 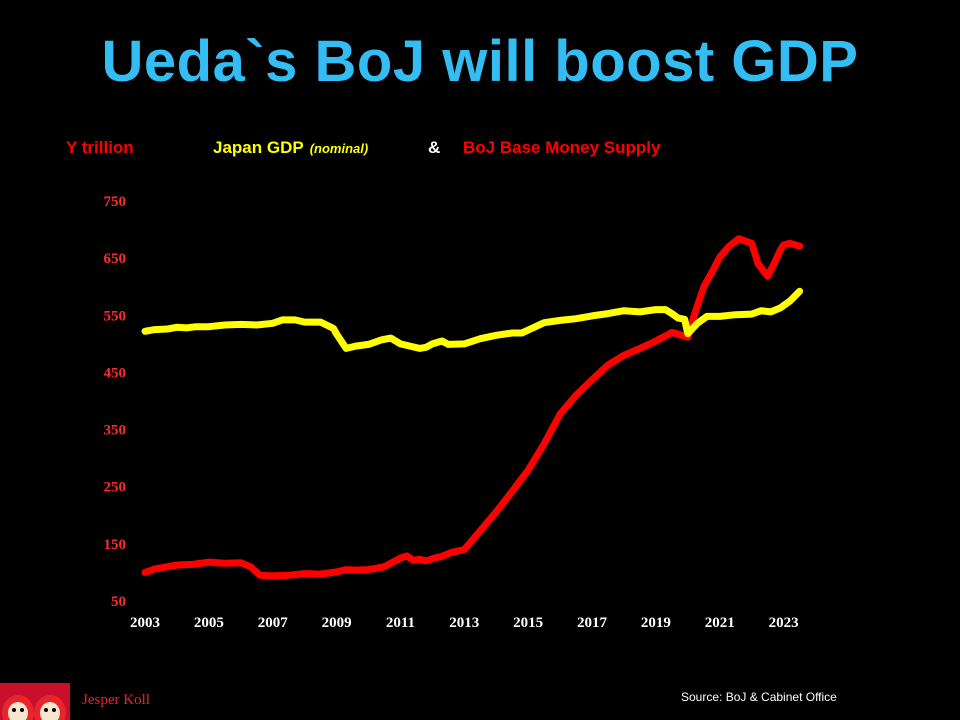 I want to click on x-tick-label: 2019, so click(x=656, y=623).